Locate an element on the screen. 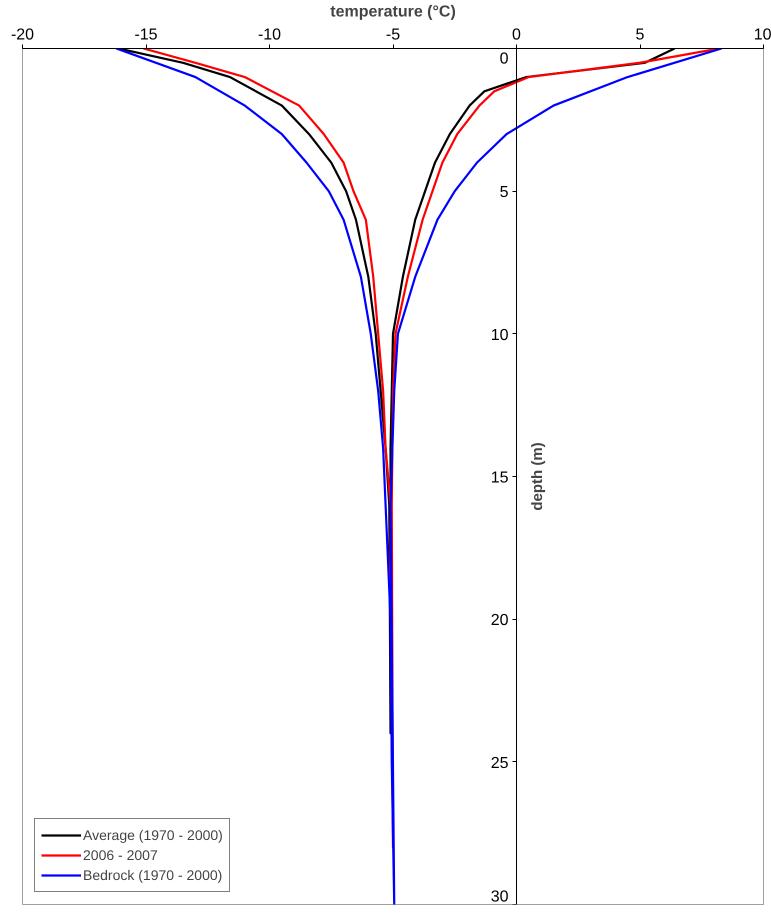 This screenshot has height=918, width=771. x-tick-label: 5 is located at coordinates (640, 35).